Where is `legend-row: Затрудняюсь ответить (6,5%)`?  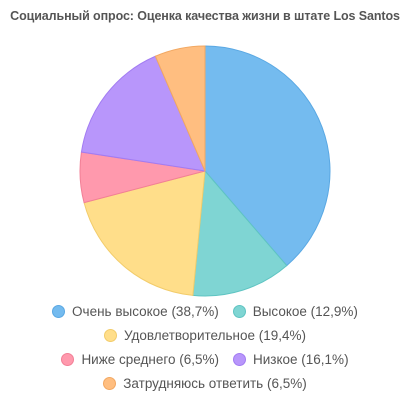 legend-row: Затрудняюсь ответить (6,5%) is located at coordinates (205, 383).